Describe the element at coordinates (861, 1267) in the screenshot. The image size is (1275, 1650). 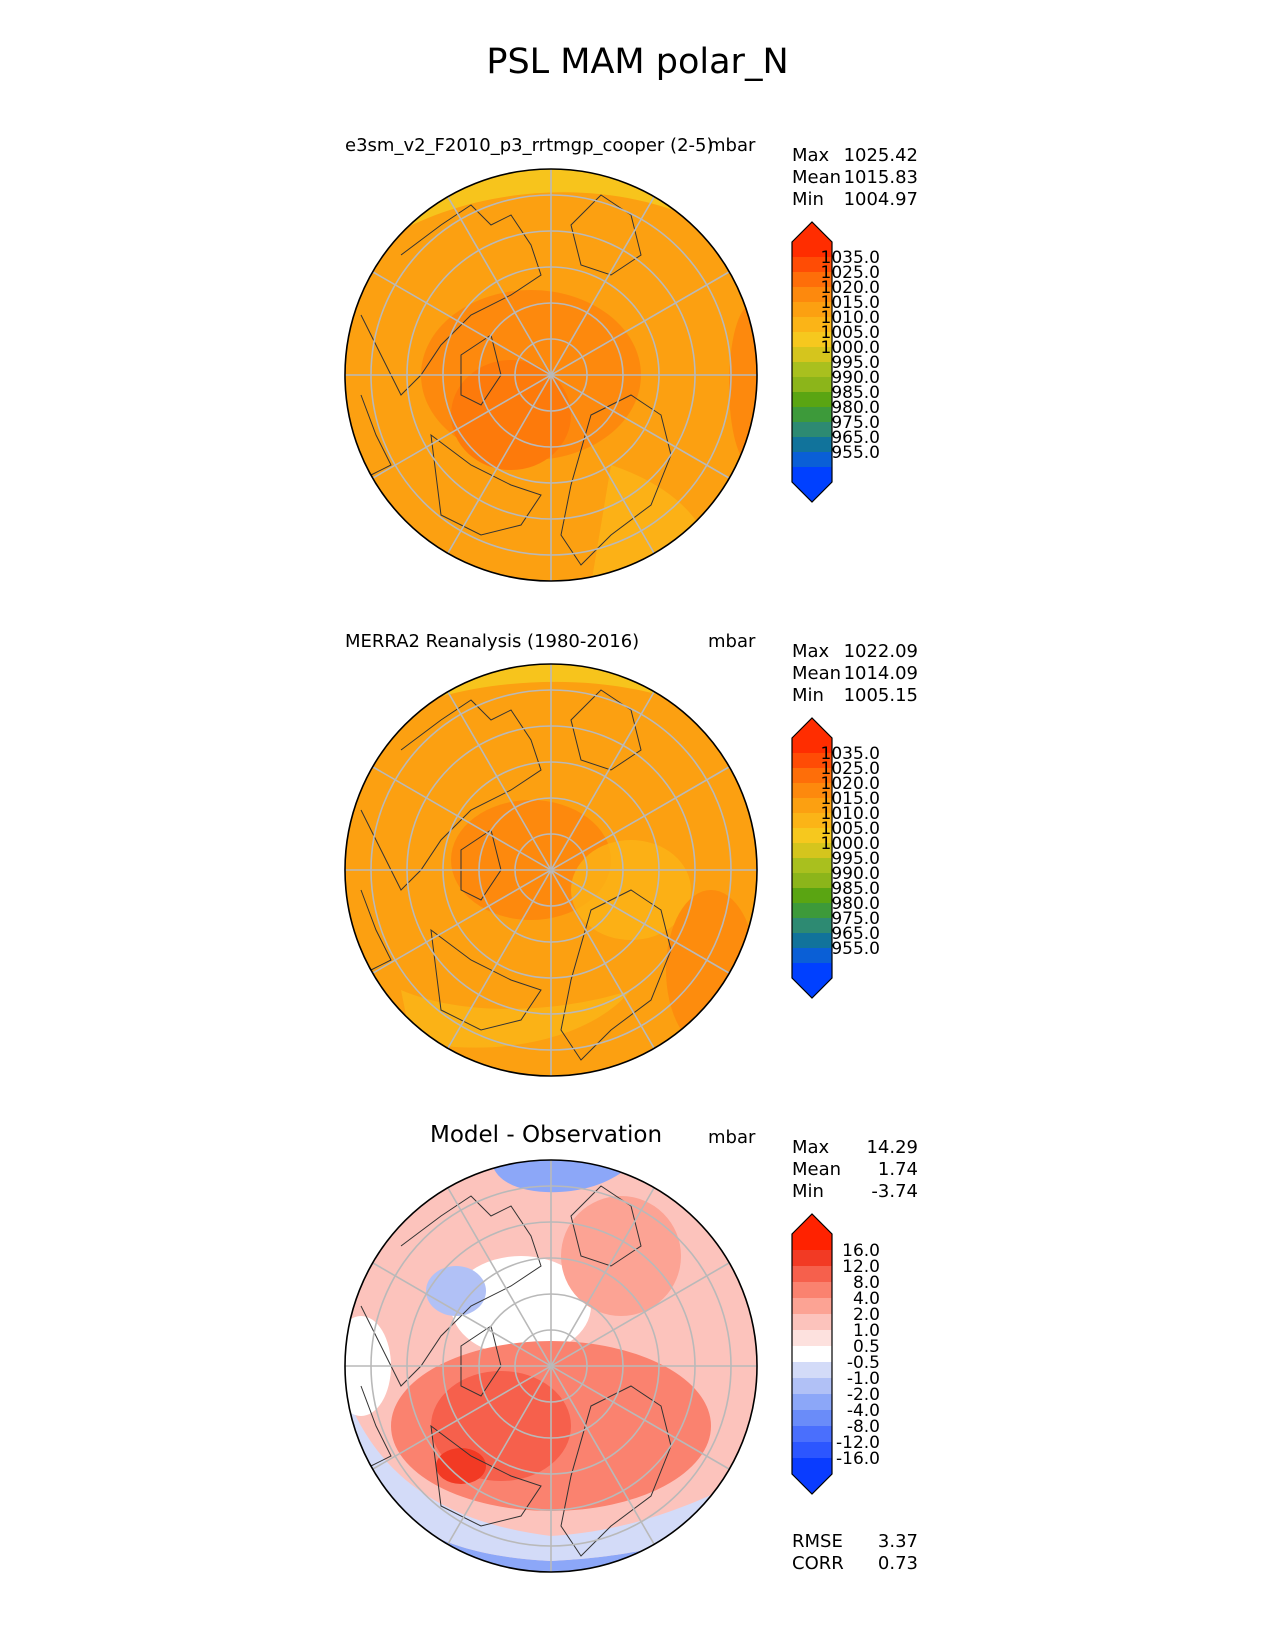
I see `colorbar-tick-label: 12.0` at that location.